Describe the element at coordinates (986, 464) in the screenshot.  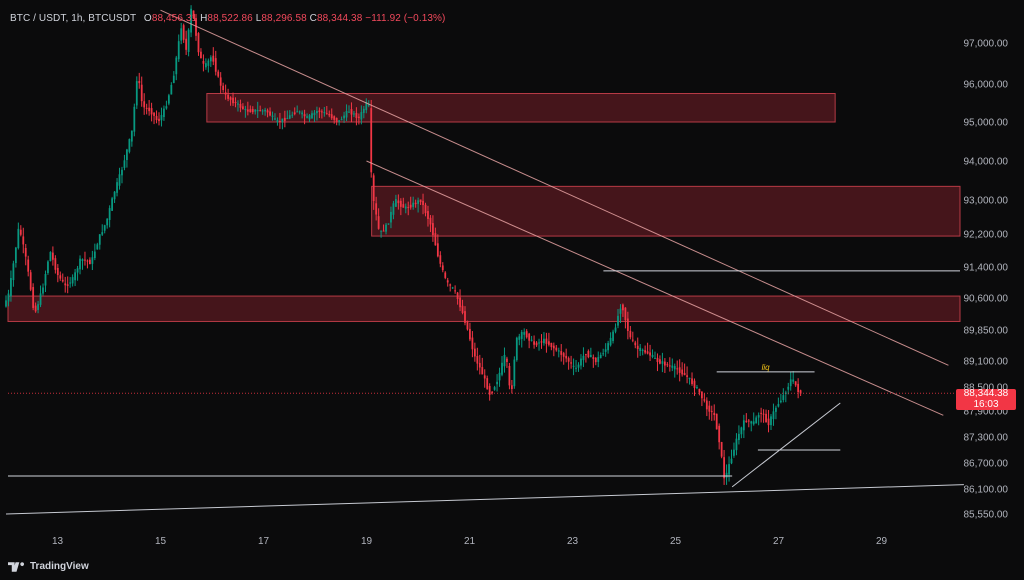
I see `price-tick-label: 86,700.00` at that location.